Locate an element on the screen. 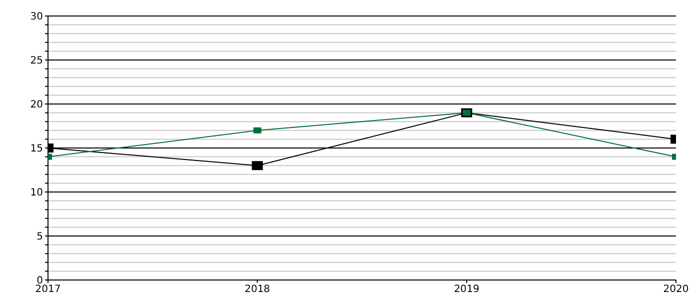 The image size is (700, 300). y-tick-label: 25 is located at coordinates (36, 61).